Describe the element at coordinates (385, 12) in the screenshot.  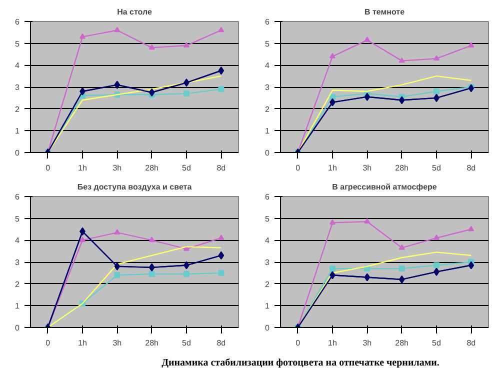
I see `chart-title: В темноте` at that location.